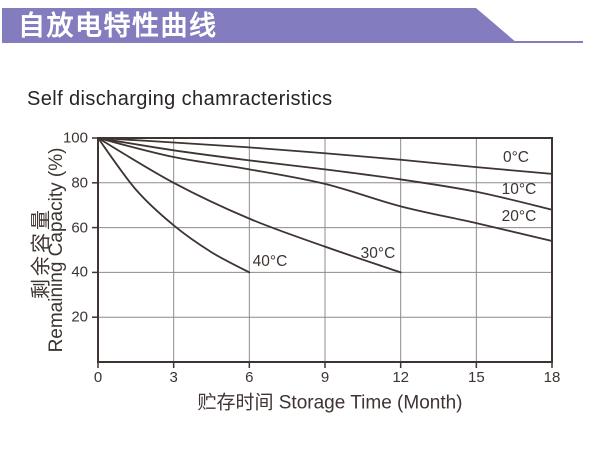 The image size is (600, 451). I want to click on series-label-10c: 10°C, so click(519, 189).